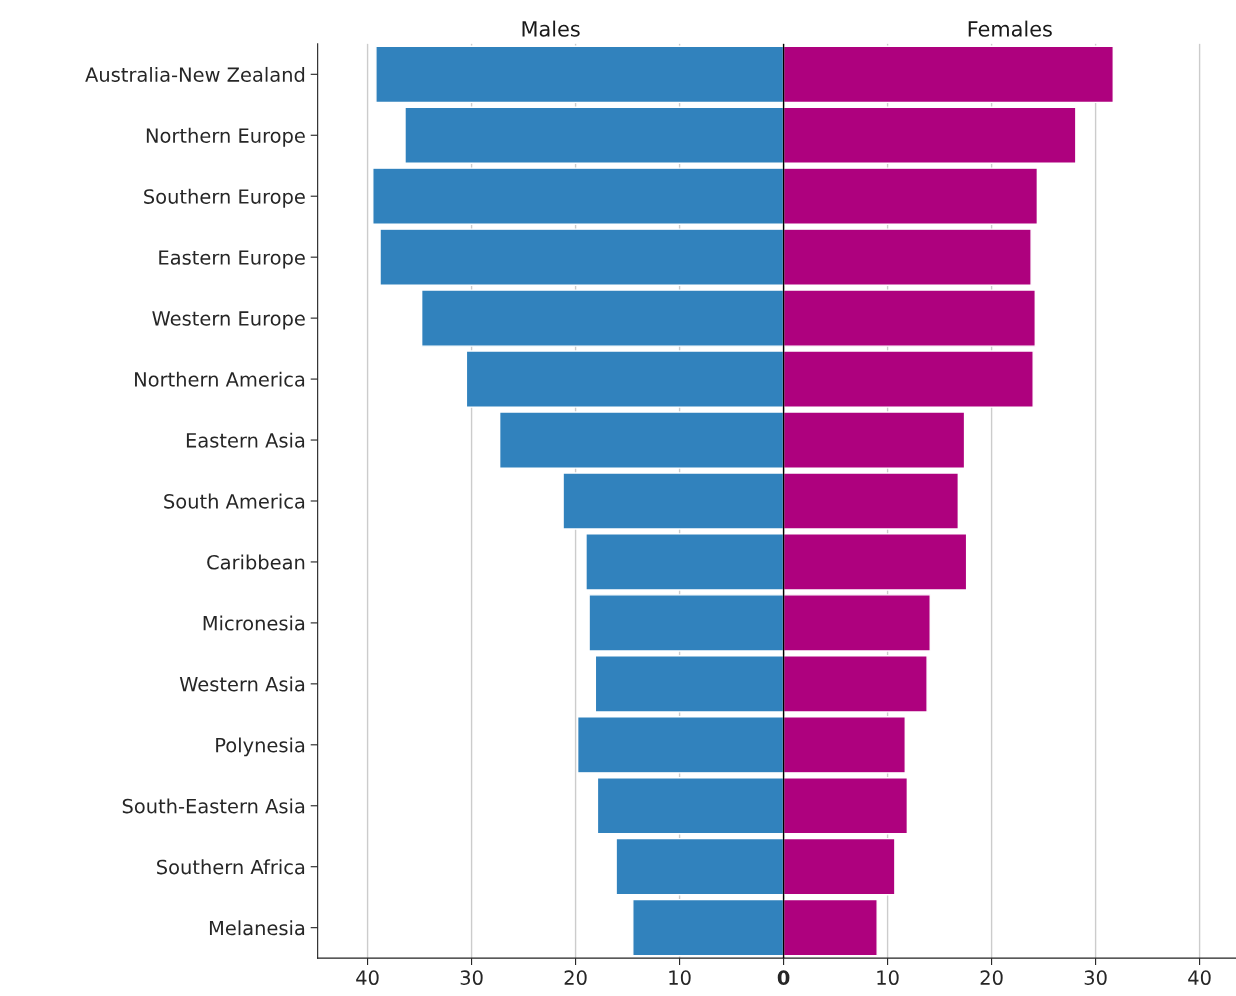  I want to click on series-label: Females, so click(1010, 28).